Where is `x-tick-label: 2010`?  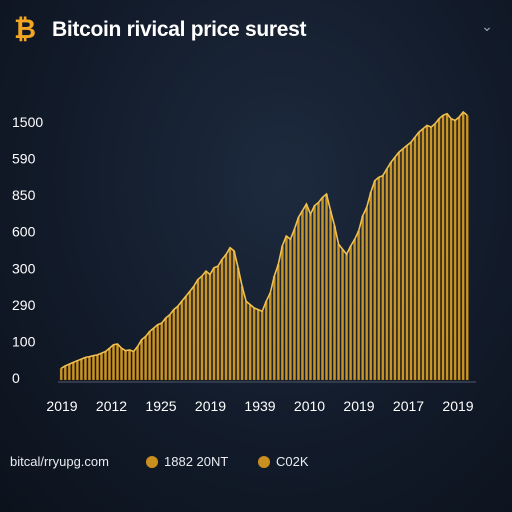 x-tick-label: 2010 is located at coordinates (309, 406).